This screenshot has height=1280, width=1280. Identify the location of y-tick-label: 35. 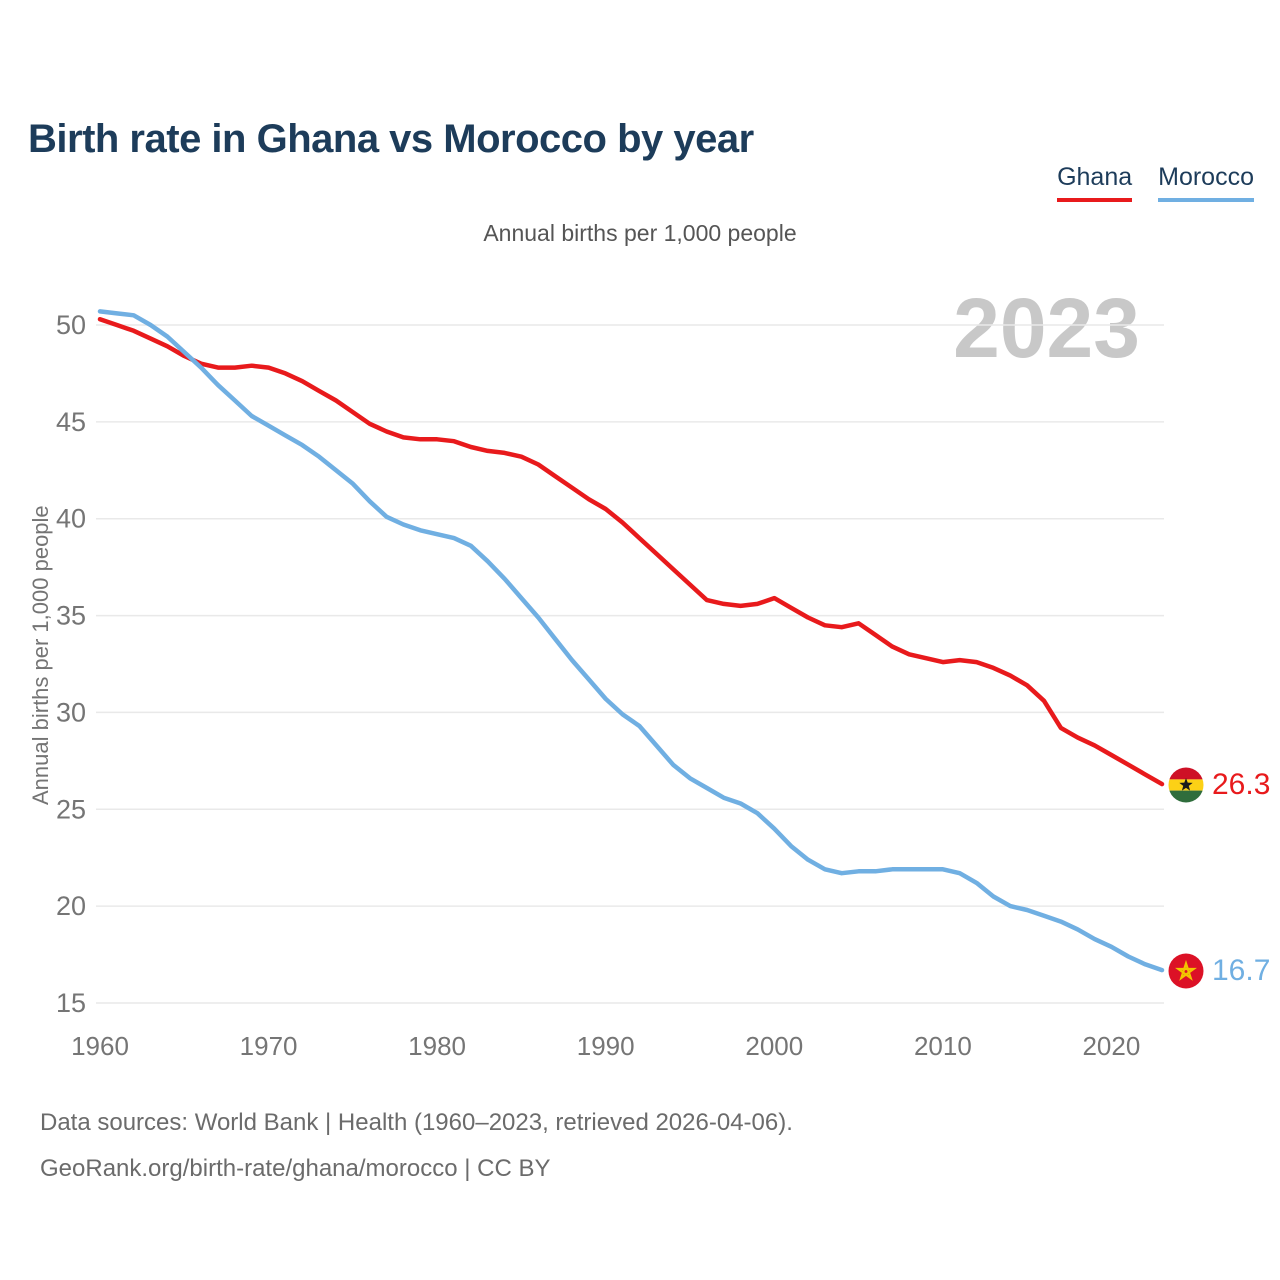
(71, 616).